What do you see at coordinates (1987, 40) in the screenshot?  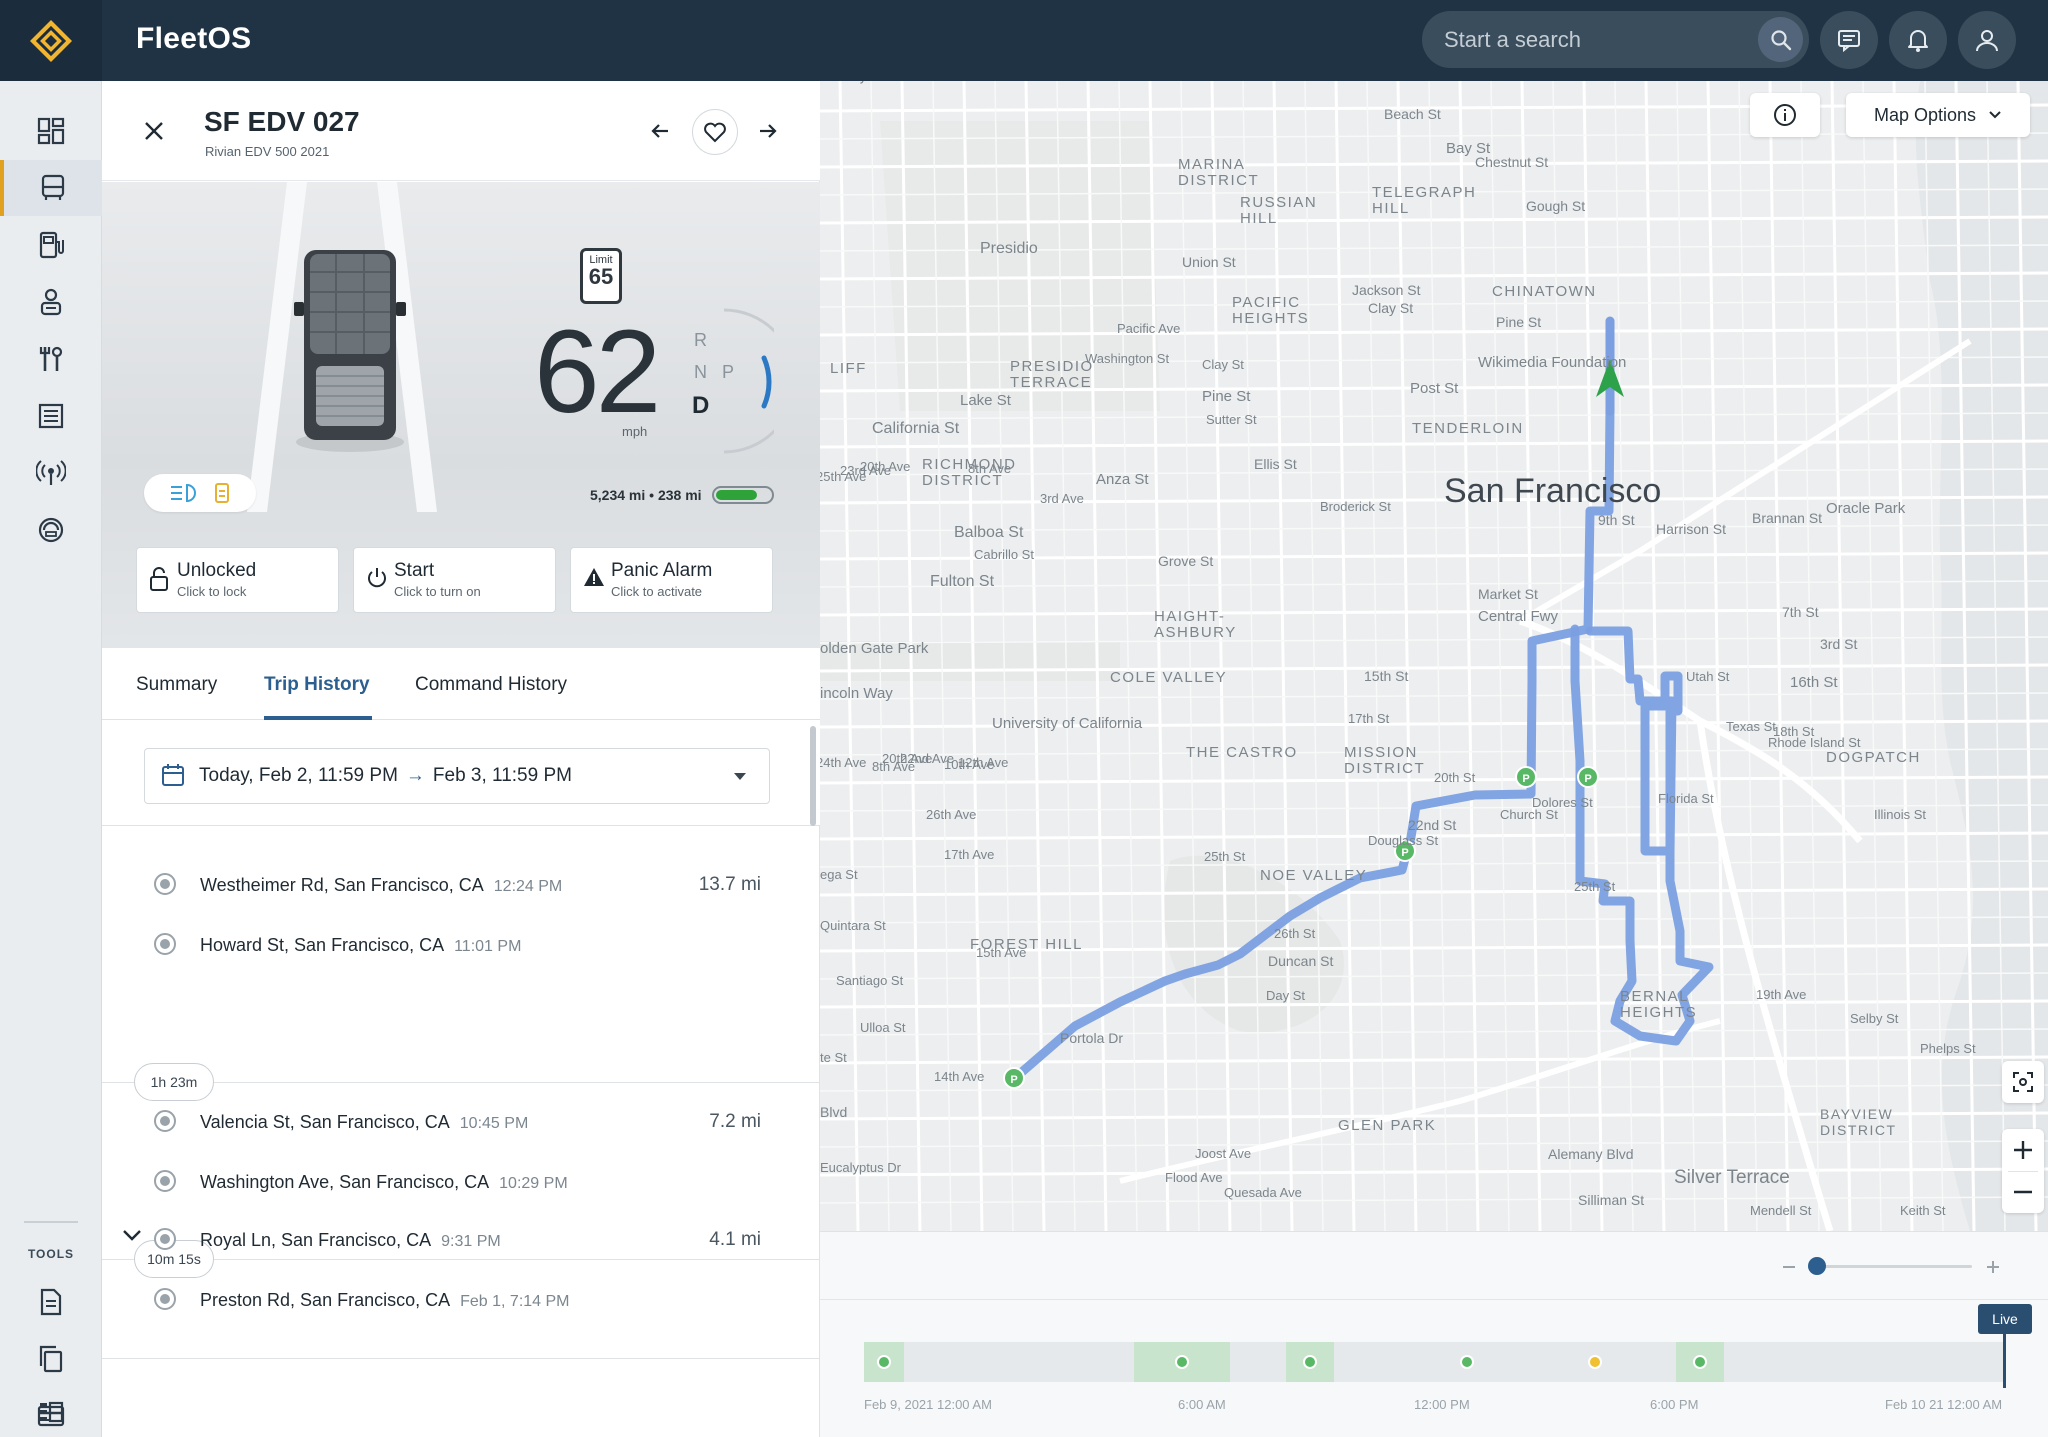 I see `user-avatar-icon` at bounding box center [1987, 40].